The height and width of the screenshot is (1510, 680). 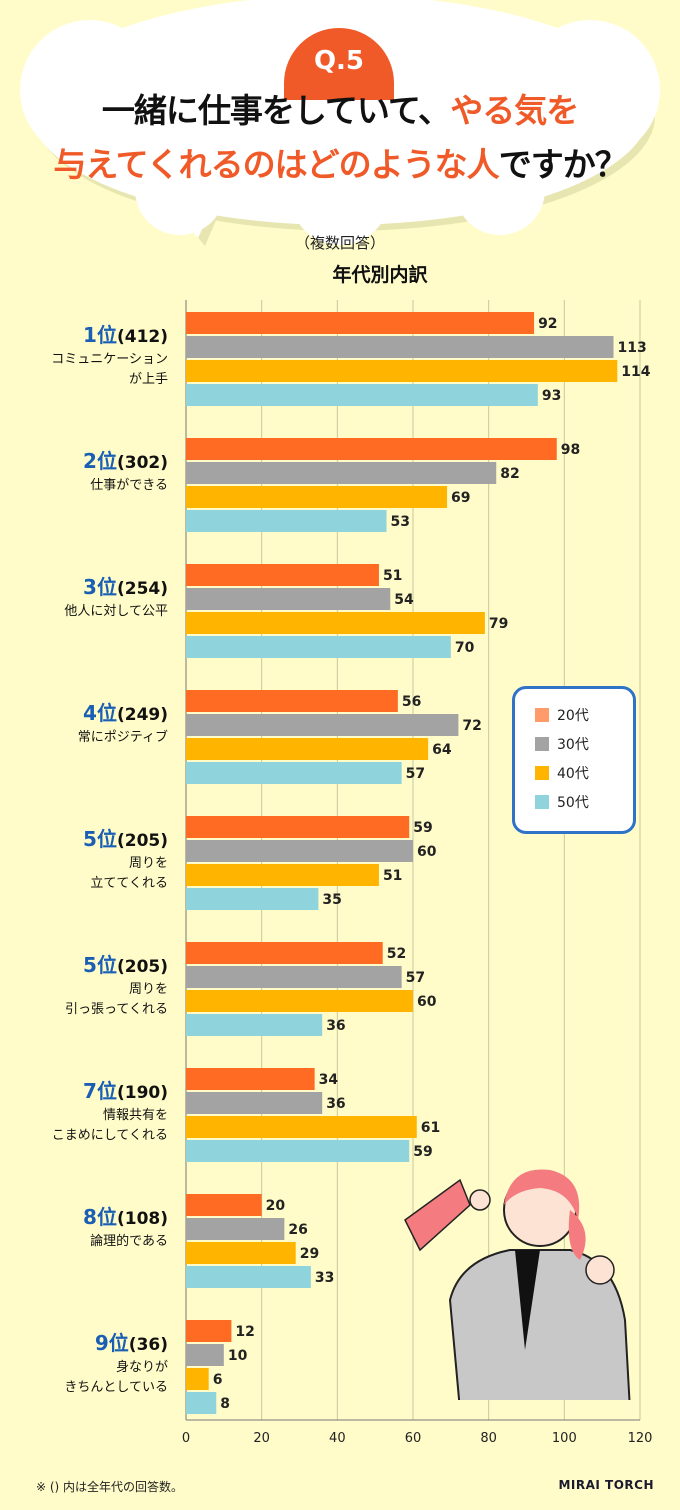 I want to click on data-label: 10, so click(x=238, y=1356).